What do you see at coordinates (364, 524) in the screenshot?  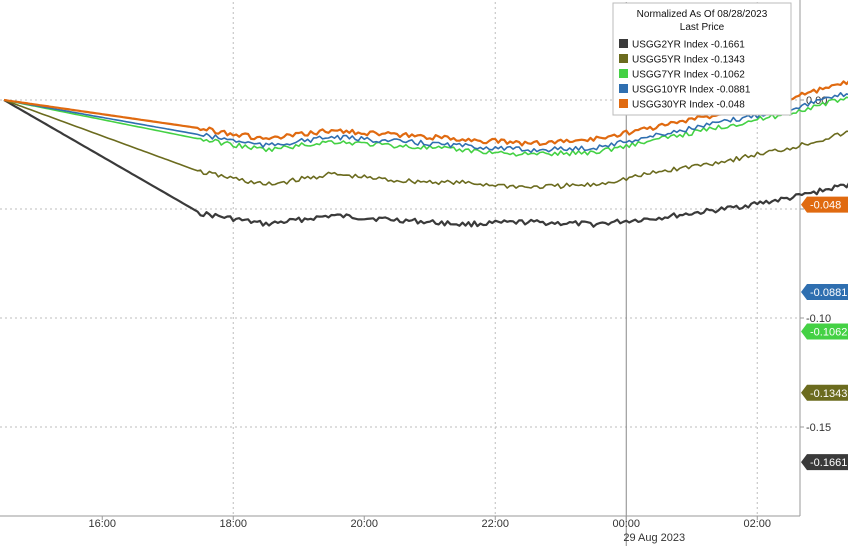 I see `x-tick-label: 20:00` at bounding box center [364, 524].